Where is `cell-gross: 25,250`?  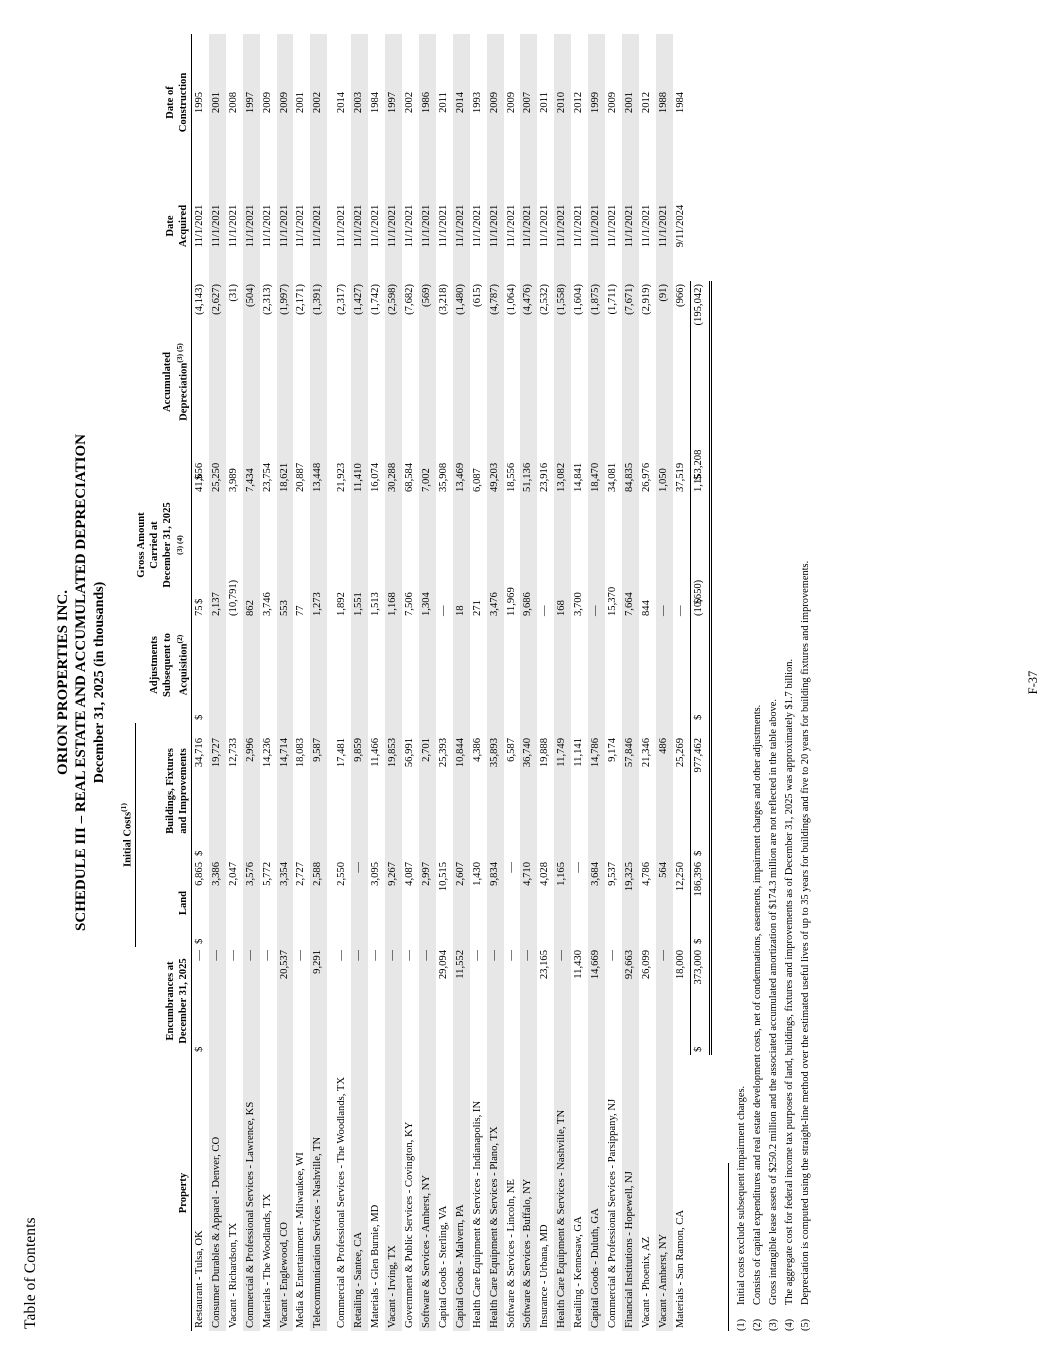
cell-gross: 25,250 is located at coordinates (217, 479).